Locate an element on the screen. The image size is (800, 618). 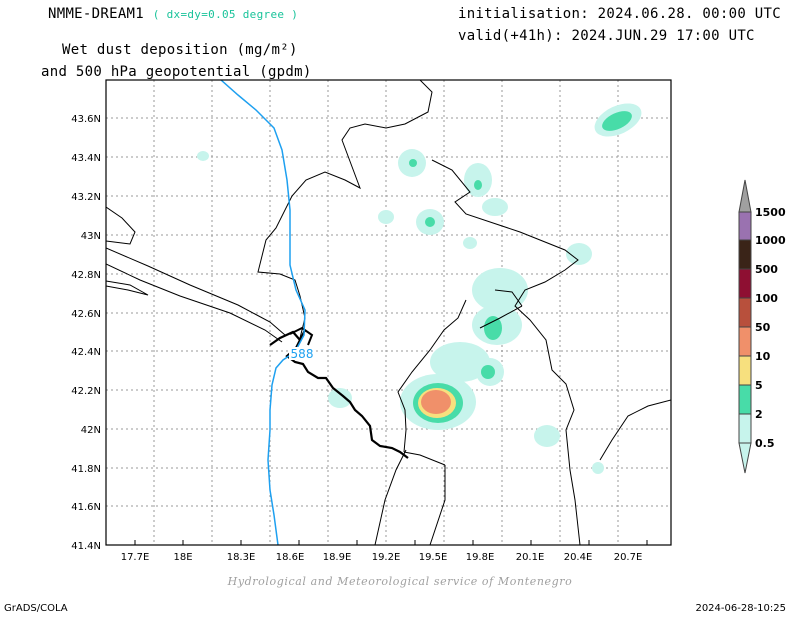
legend-label: 100 is located at coordinates (766, 298).